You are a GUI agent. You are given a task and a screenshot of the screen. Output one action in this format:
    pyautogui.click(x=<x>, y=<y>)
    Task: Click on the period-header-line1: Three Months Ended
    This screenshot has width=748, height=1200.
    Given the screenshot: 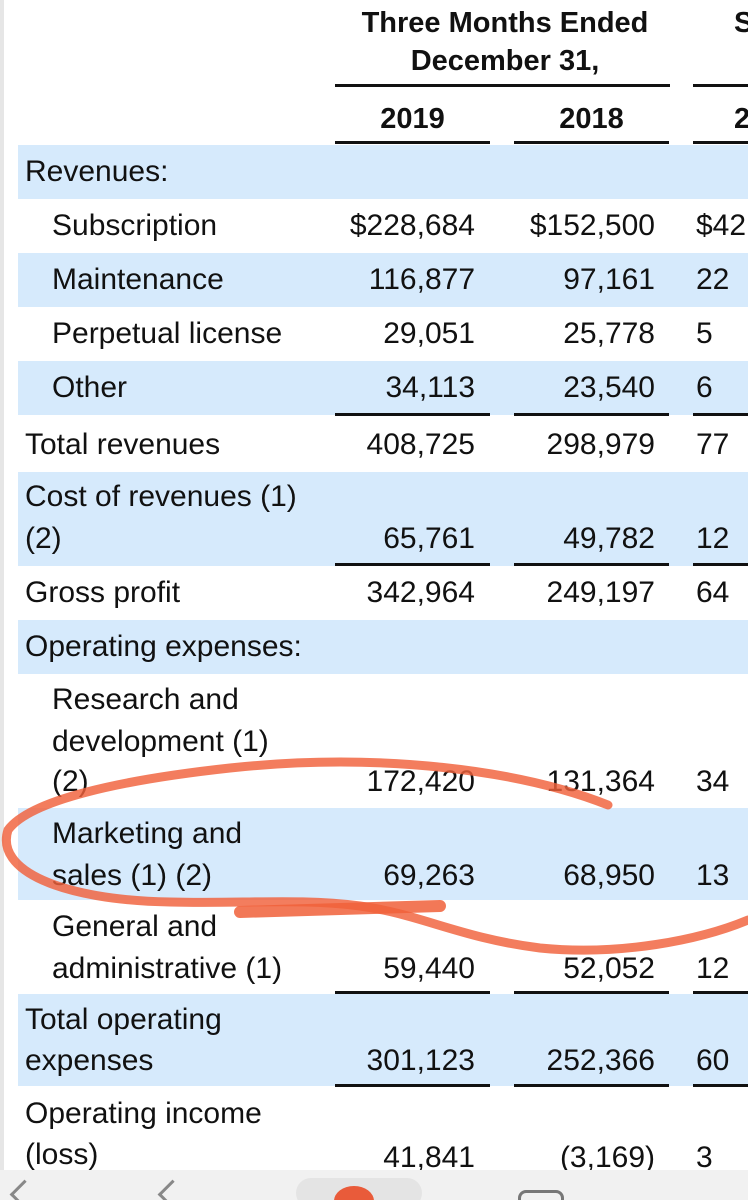 What is the action you would take?
    pyautogui.click(x=505, y=23)
    